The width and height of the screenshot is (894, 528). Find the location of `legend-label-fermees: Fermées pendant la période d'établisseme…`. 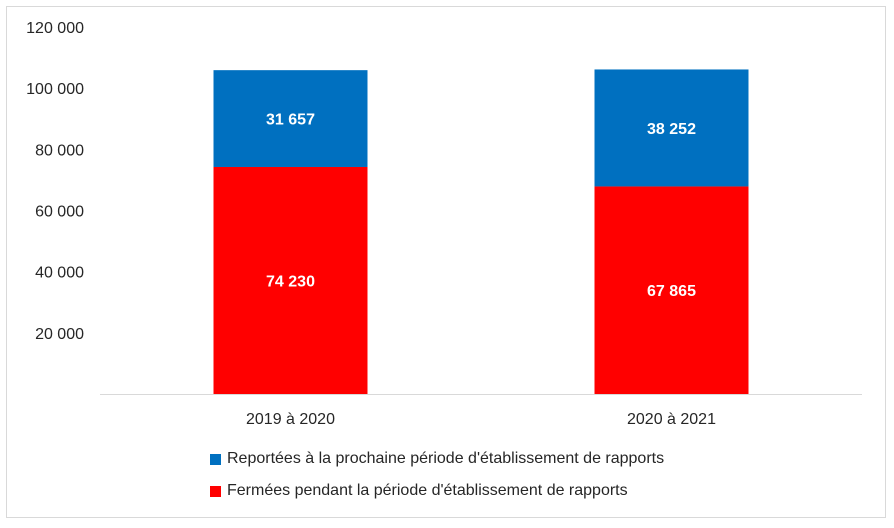

legend-label-fermees: Fermées pendant la période d'établisseme… is located at coordinates (427, 490).